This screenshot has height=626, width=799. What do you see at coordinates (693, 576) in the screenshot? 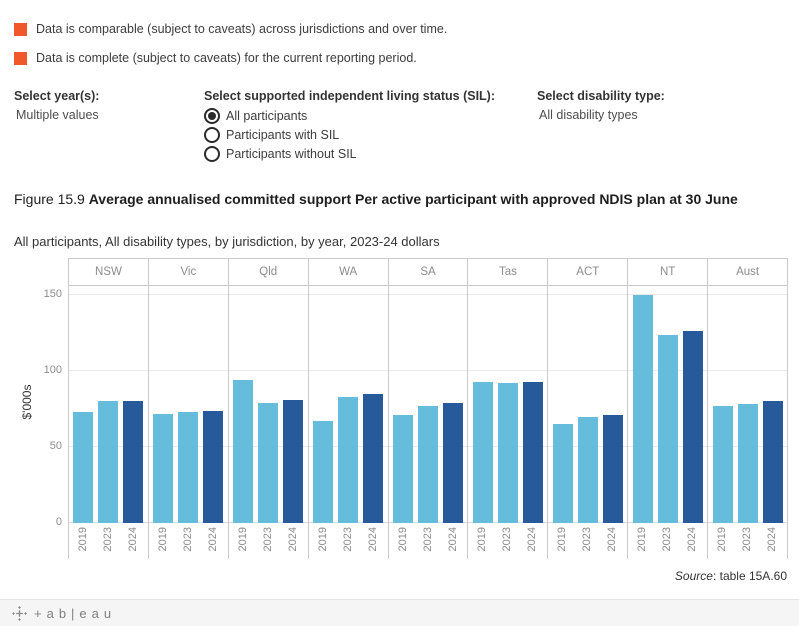
I see `source-word: Source` at bounding box center [693, 576].